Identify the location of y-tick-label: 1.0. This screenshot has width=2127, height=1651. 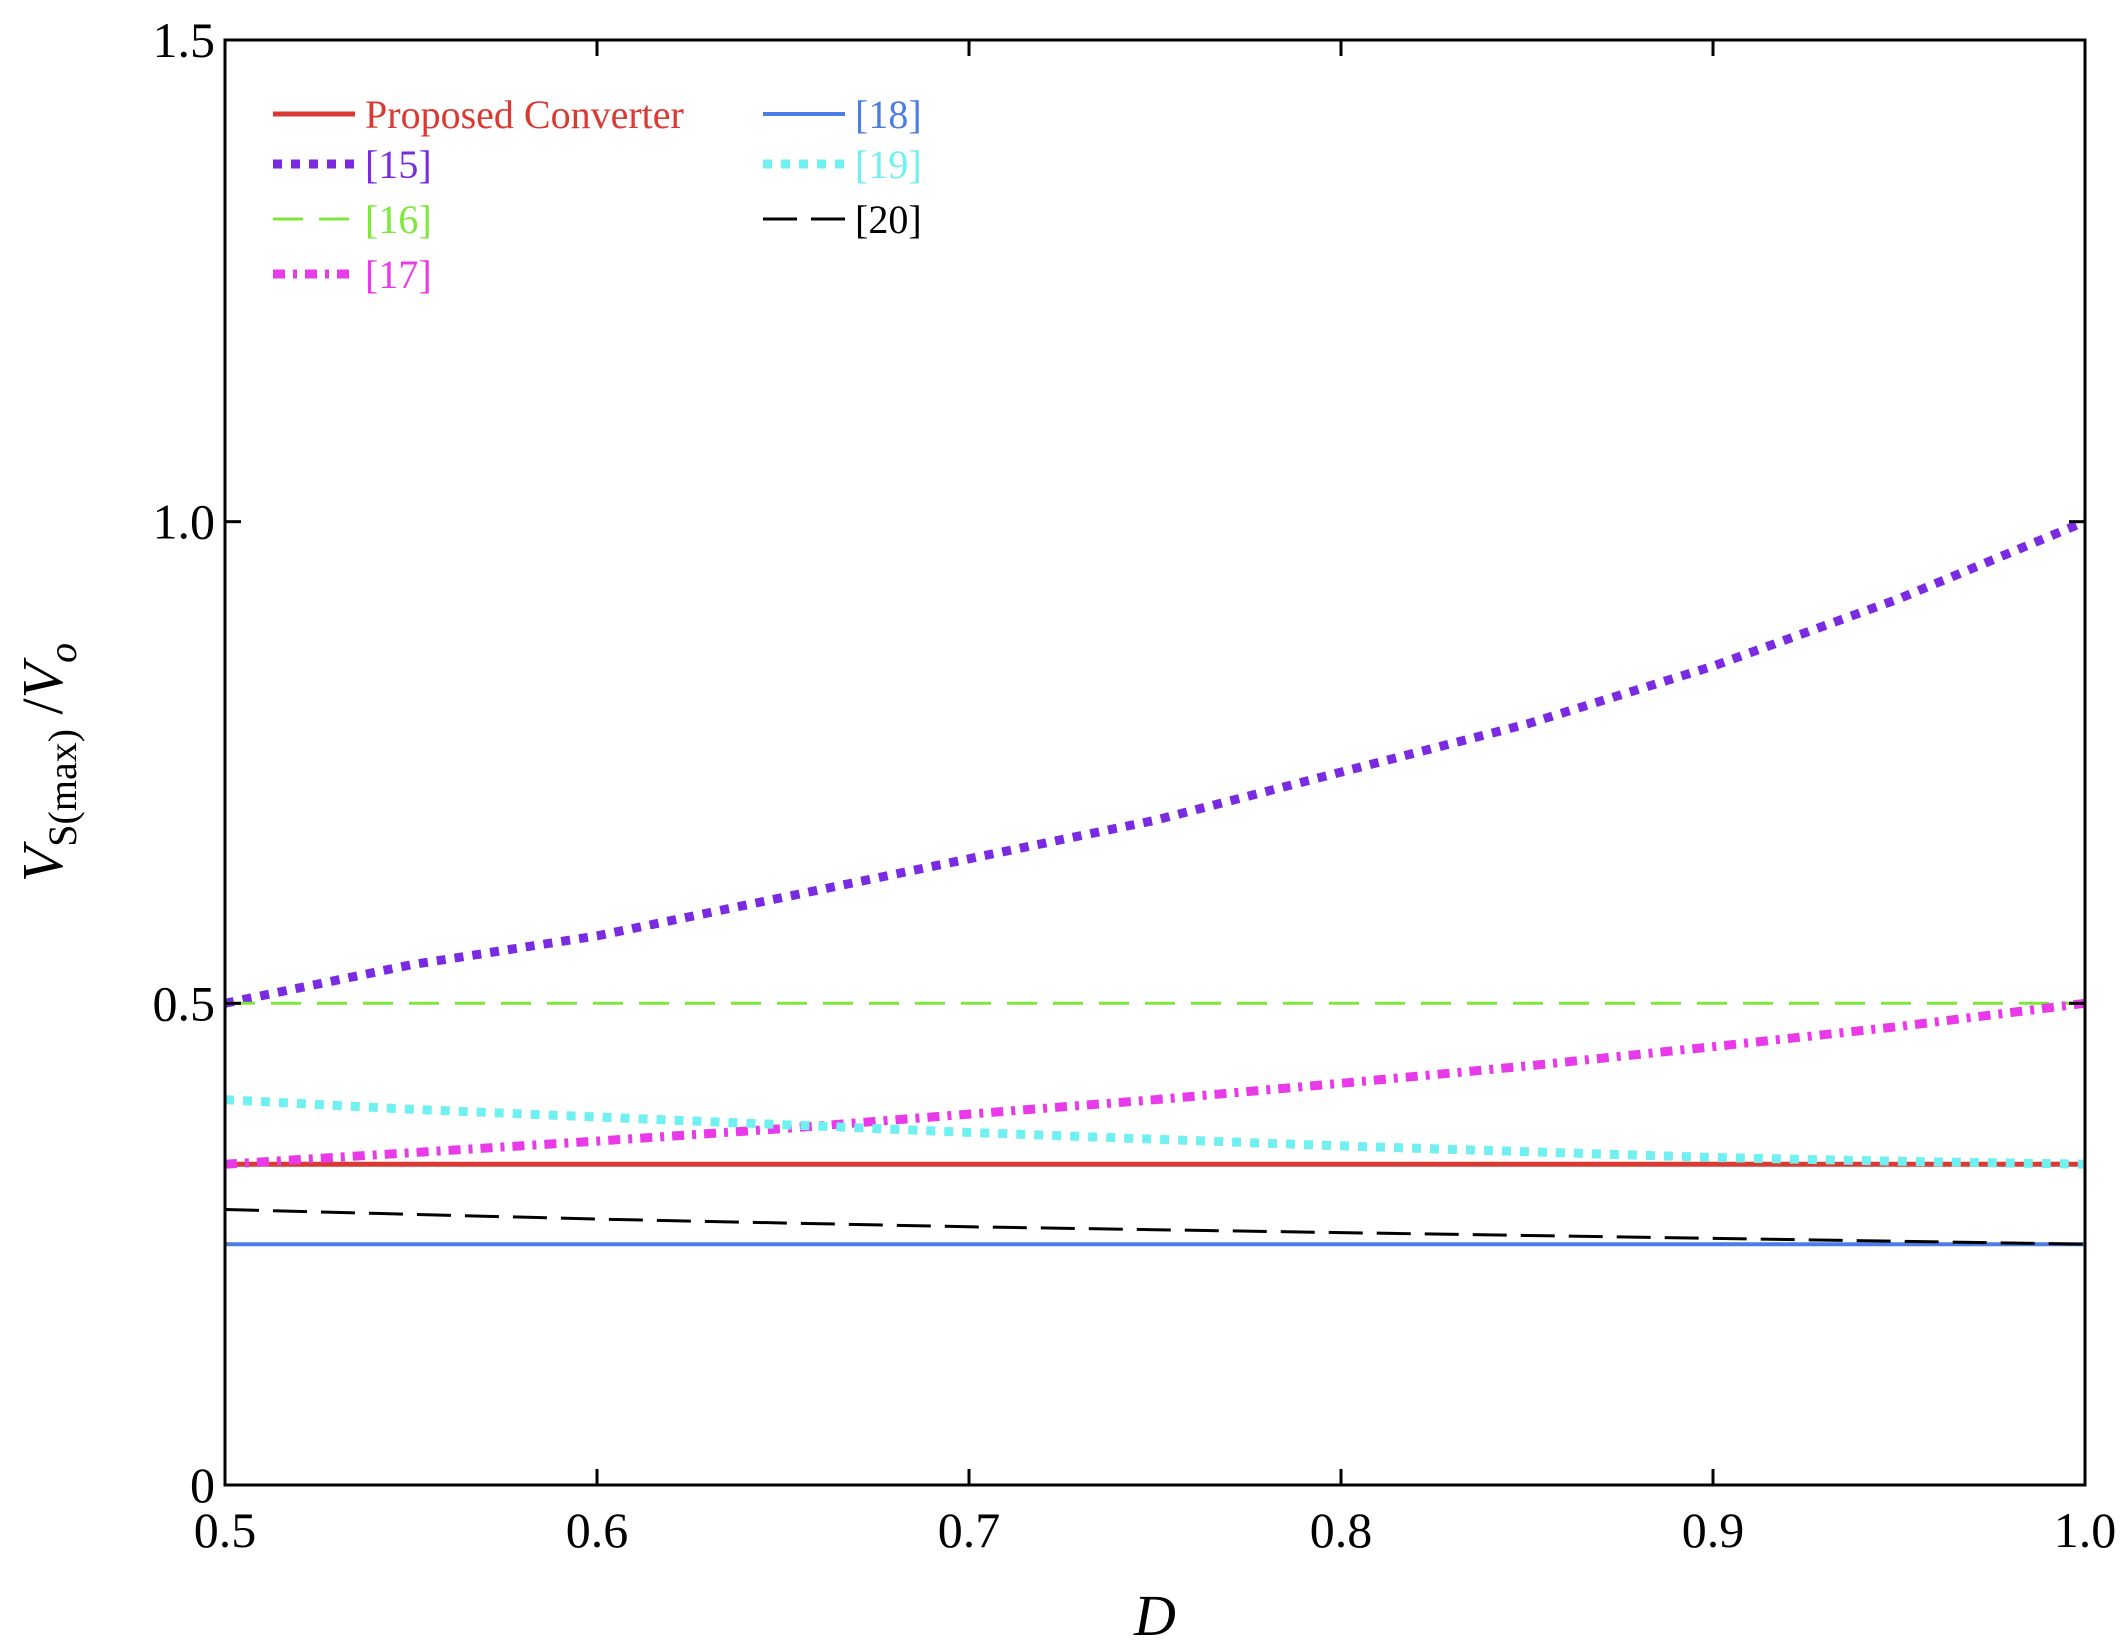
(184, 522).